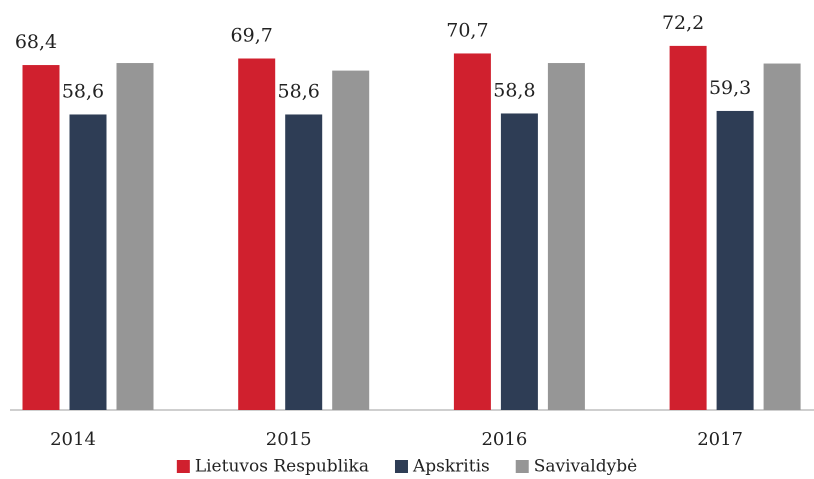 This screenshot has height=479, width=814. Describe the element at coordinates (730, 88) in the screenshot. I see `value-label: 59,3` at that location.